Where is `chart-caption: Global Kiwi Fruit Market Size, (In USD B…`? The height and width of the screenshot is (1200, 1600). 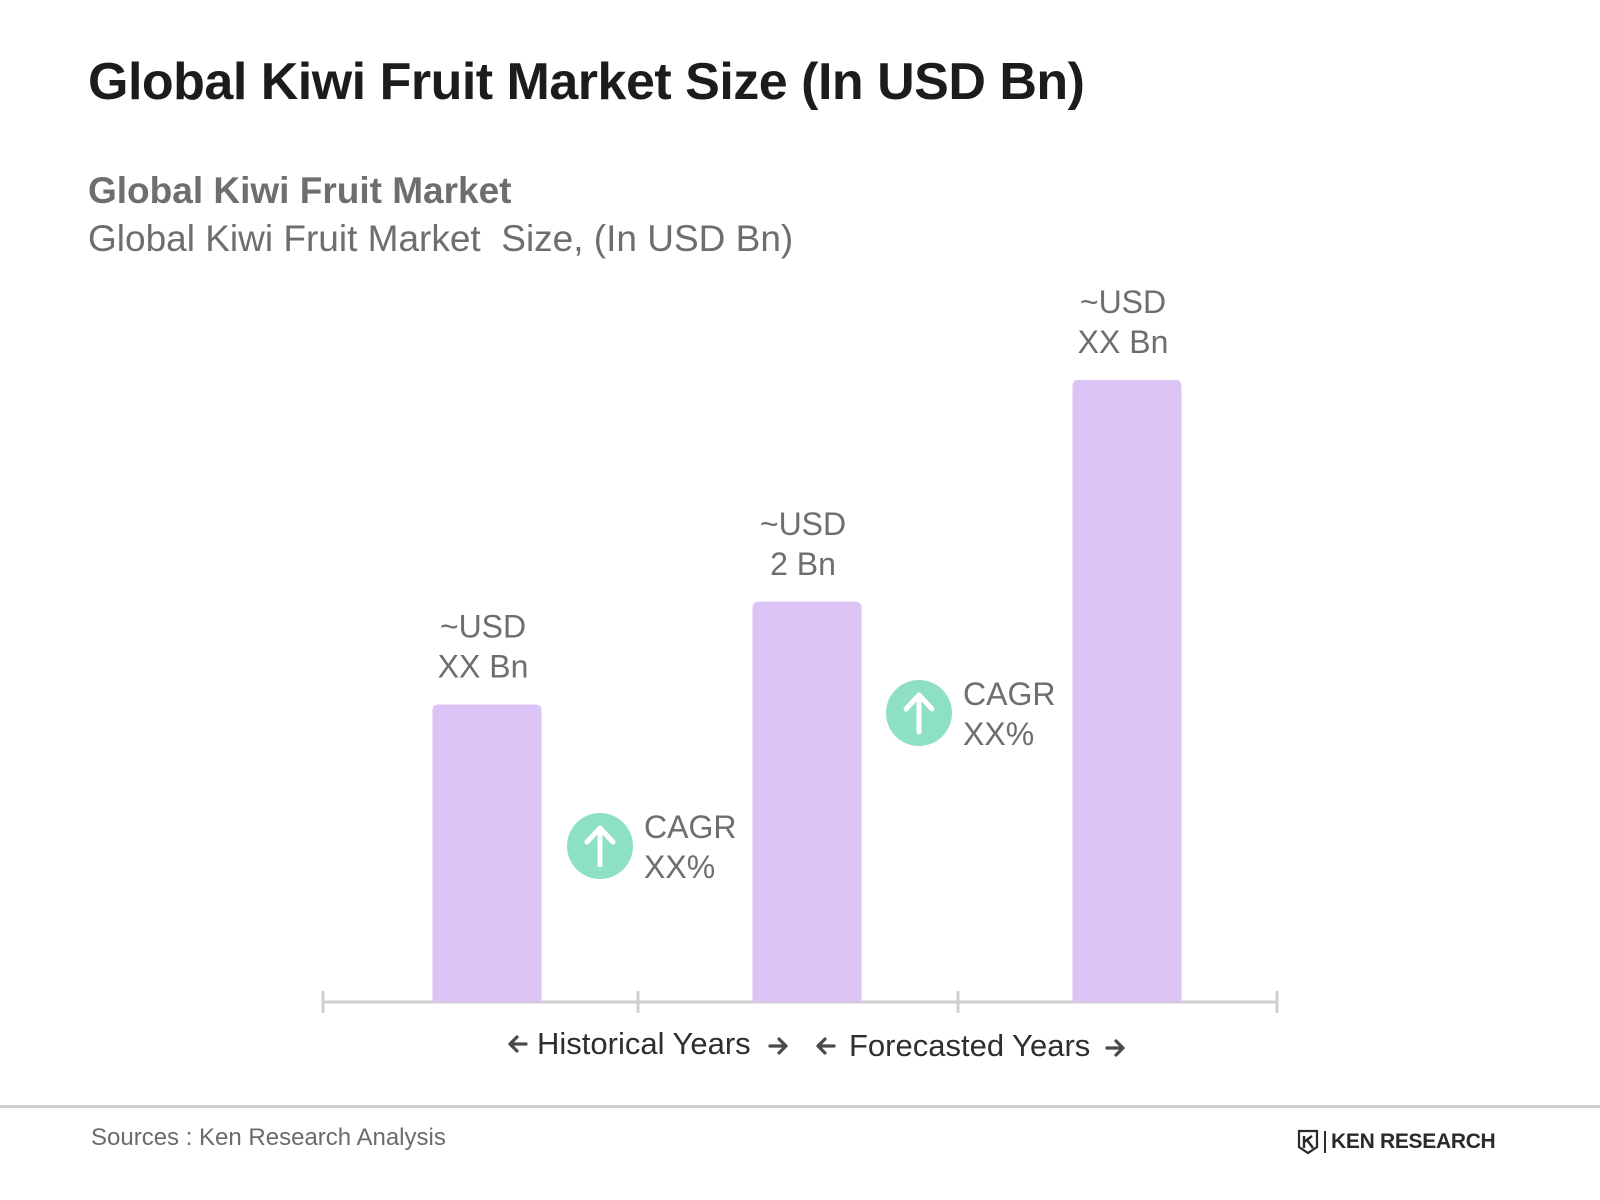 chart-caption: Global Kiwi Fruit Market Size, (In USD B… is located at coordinates (441, 238).